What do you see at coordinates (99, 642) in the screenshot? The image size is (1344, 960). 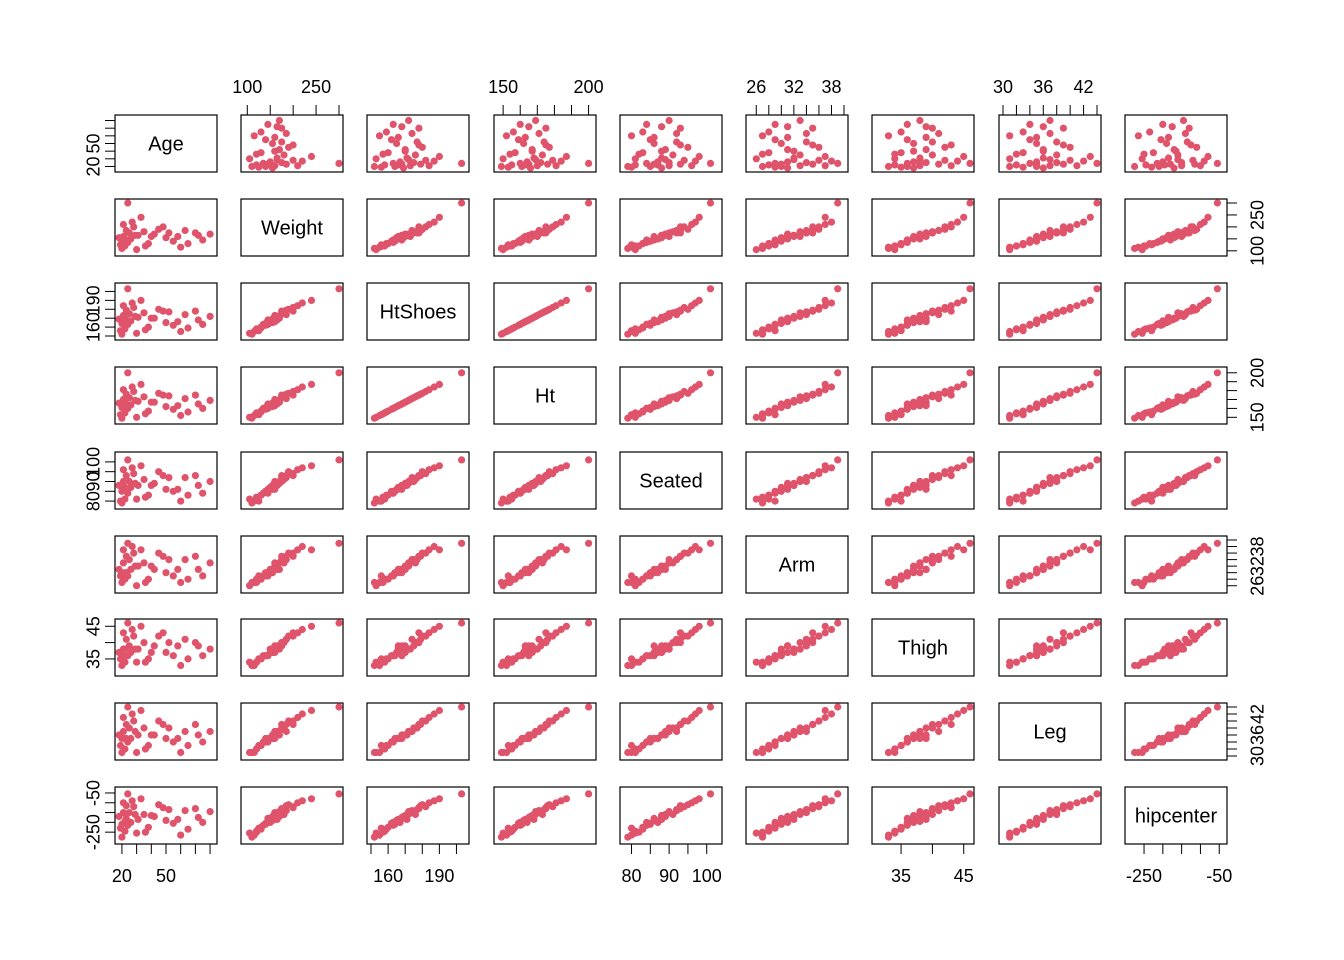 I see `y-axis-thigh: 35 45` at bounding box center [99, 642].